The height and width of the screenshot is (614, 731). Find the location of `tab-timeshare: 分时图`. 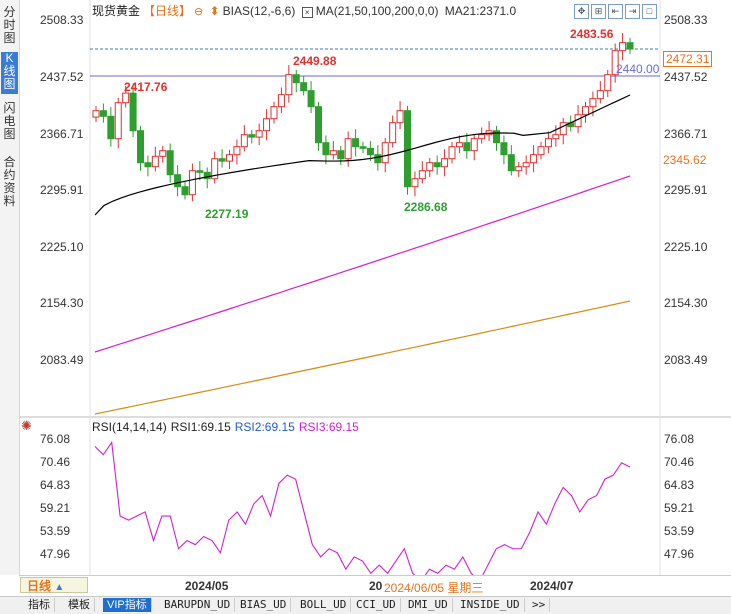

tab-timeshare: 分时图 is located at coordinates (9, 25).